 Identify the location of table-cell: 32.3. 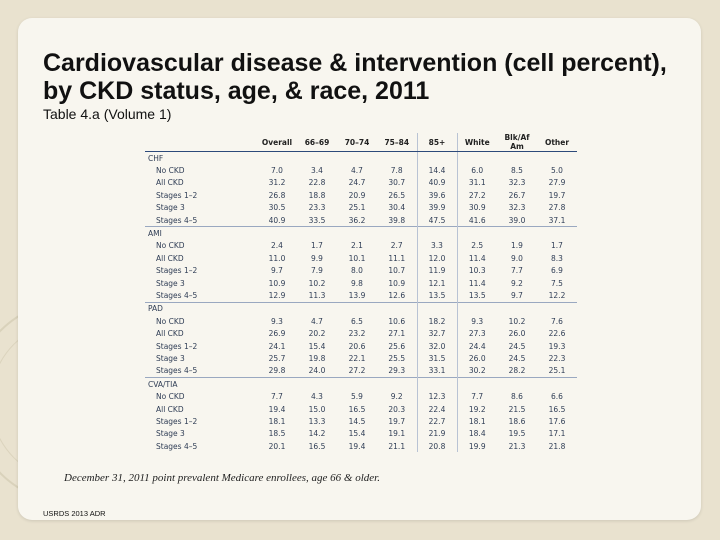
(517, 208).